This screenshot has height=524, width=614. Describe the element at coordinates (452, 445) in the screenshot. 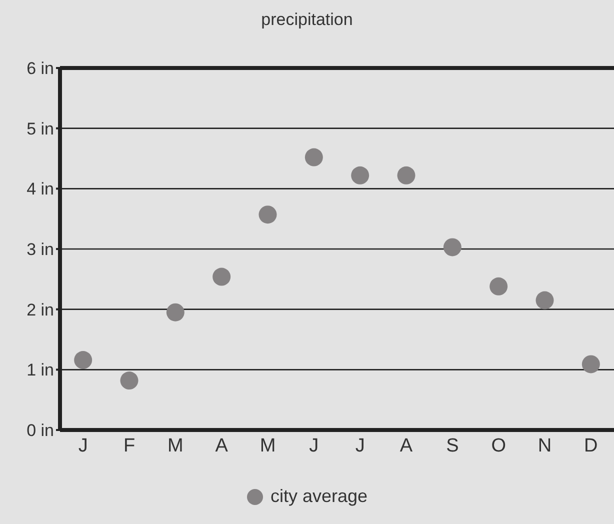

I see `x-tick-label: S` at that location.